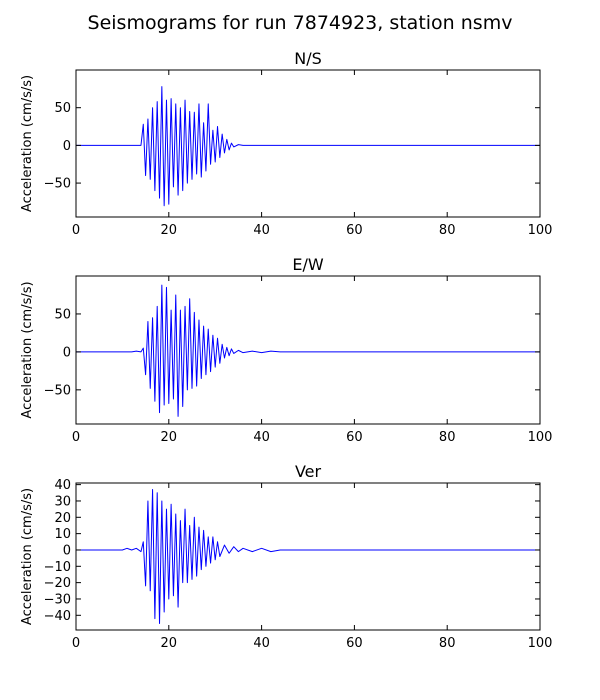  I want to click on y-tick-label: 40, so click(62, 485).